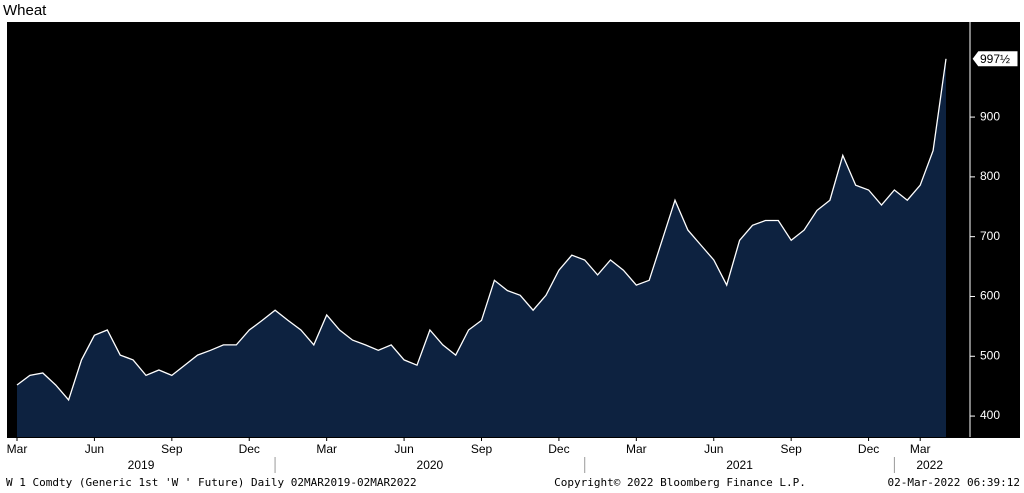  Describe the element at coordinates (954, 482) in the screenshot. I see `footer-right: 02-Mar-2022 06:39:12` at that location.